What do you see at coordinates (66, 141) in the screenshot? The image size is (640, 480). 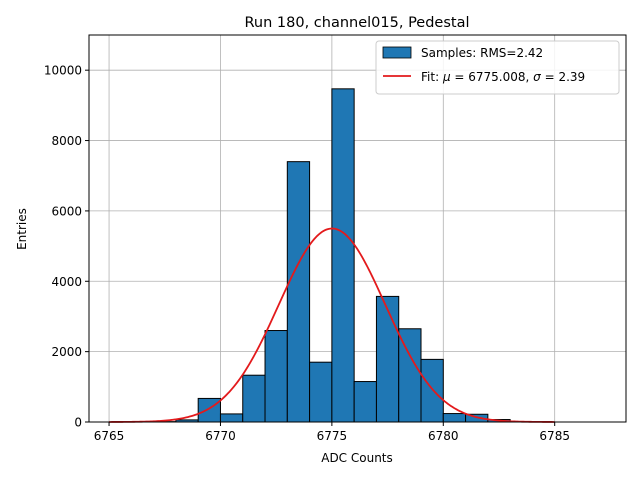 I see `y-tick-label: 8000` at bounding box center [66, 141].